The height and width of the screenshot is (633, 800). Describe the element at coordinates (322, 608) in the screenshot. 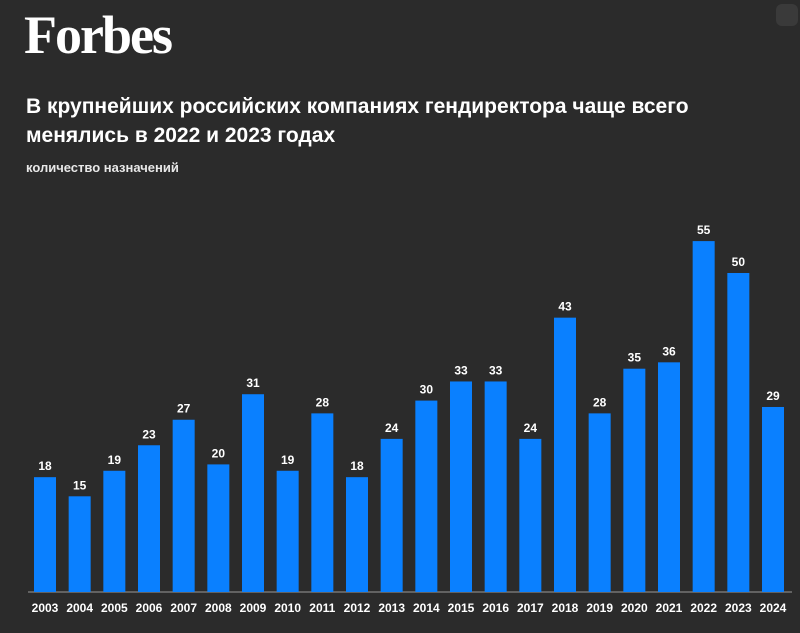

I see `x-tick-label: 2011` at that location.